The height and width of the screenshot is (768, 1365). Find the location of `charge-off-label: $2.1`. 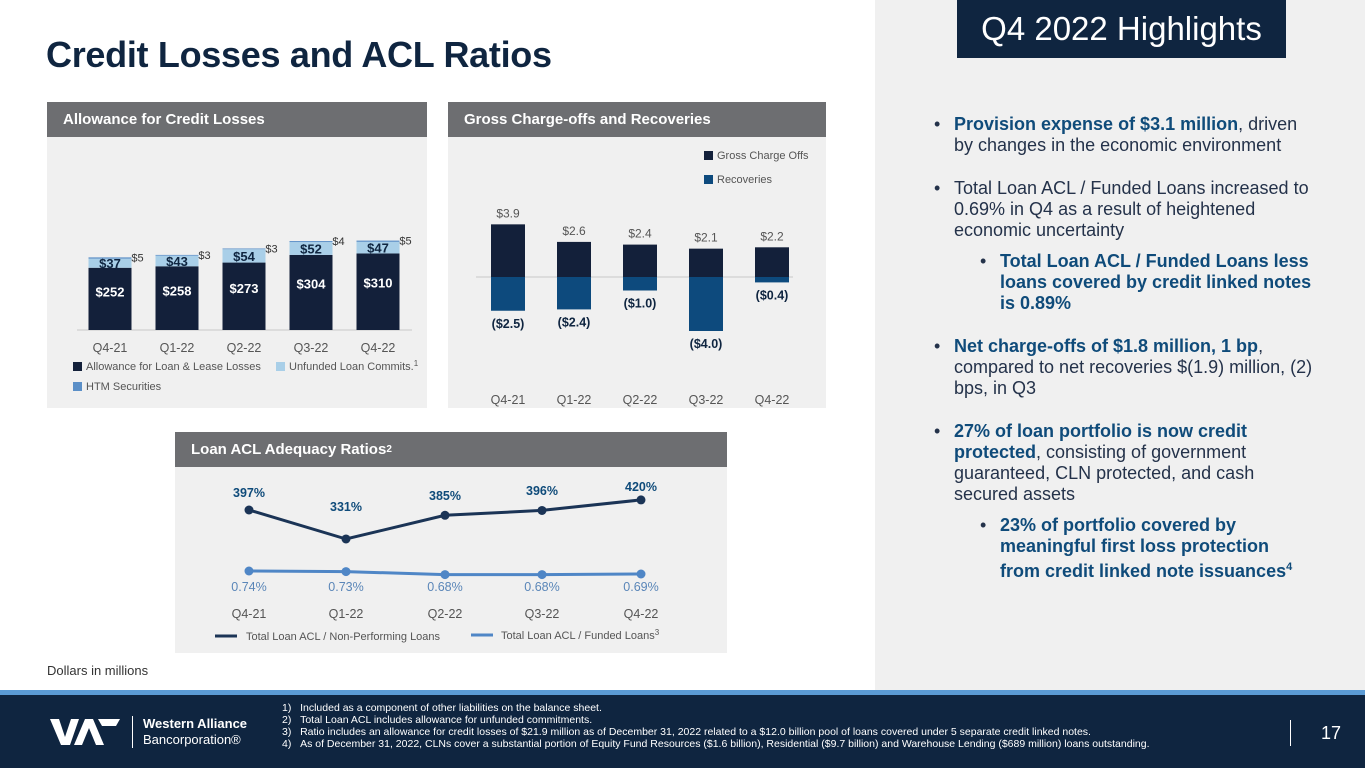

charge-off-label: $2.1 is located at coordinates (706, 238).